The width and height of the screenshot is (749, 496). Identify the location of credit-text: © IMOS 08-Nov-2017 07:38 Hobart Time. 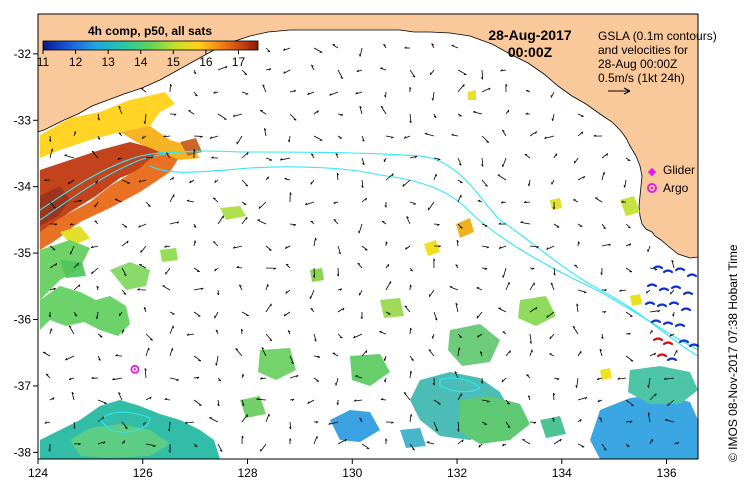
(733, 353).